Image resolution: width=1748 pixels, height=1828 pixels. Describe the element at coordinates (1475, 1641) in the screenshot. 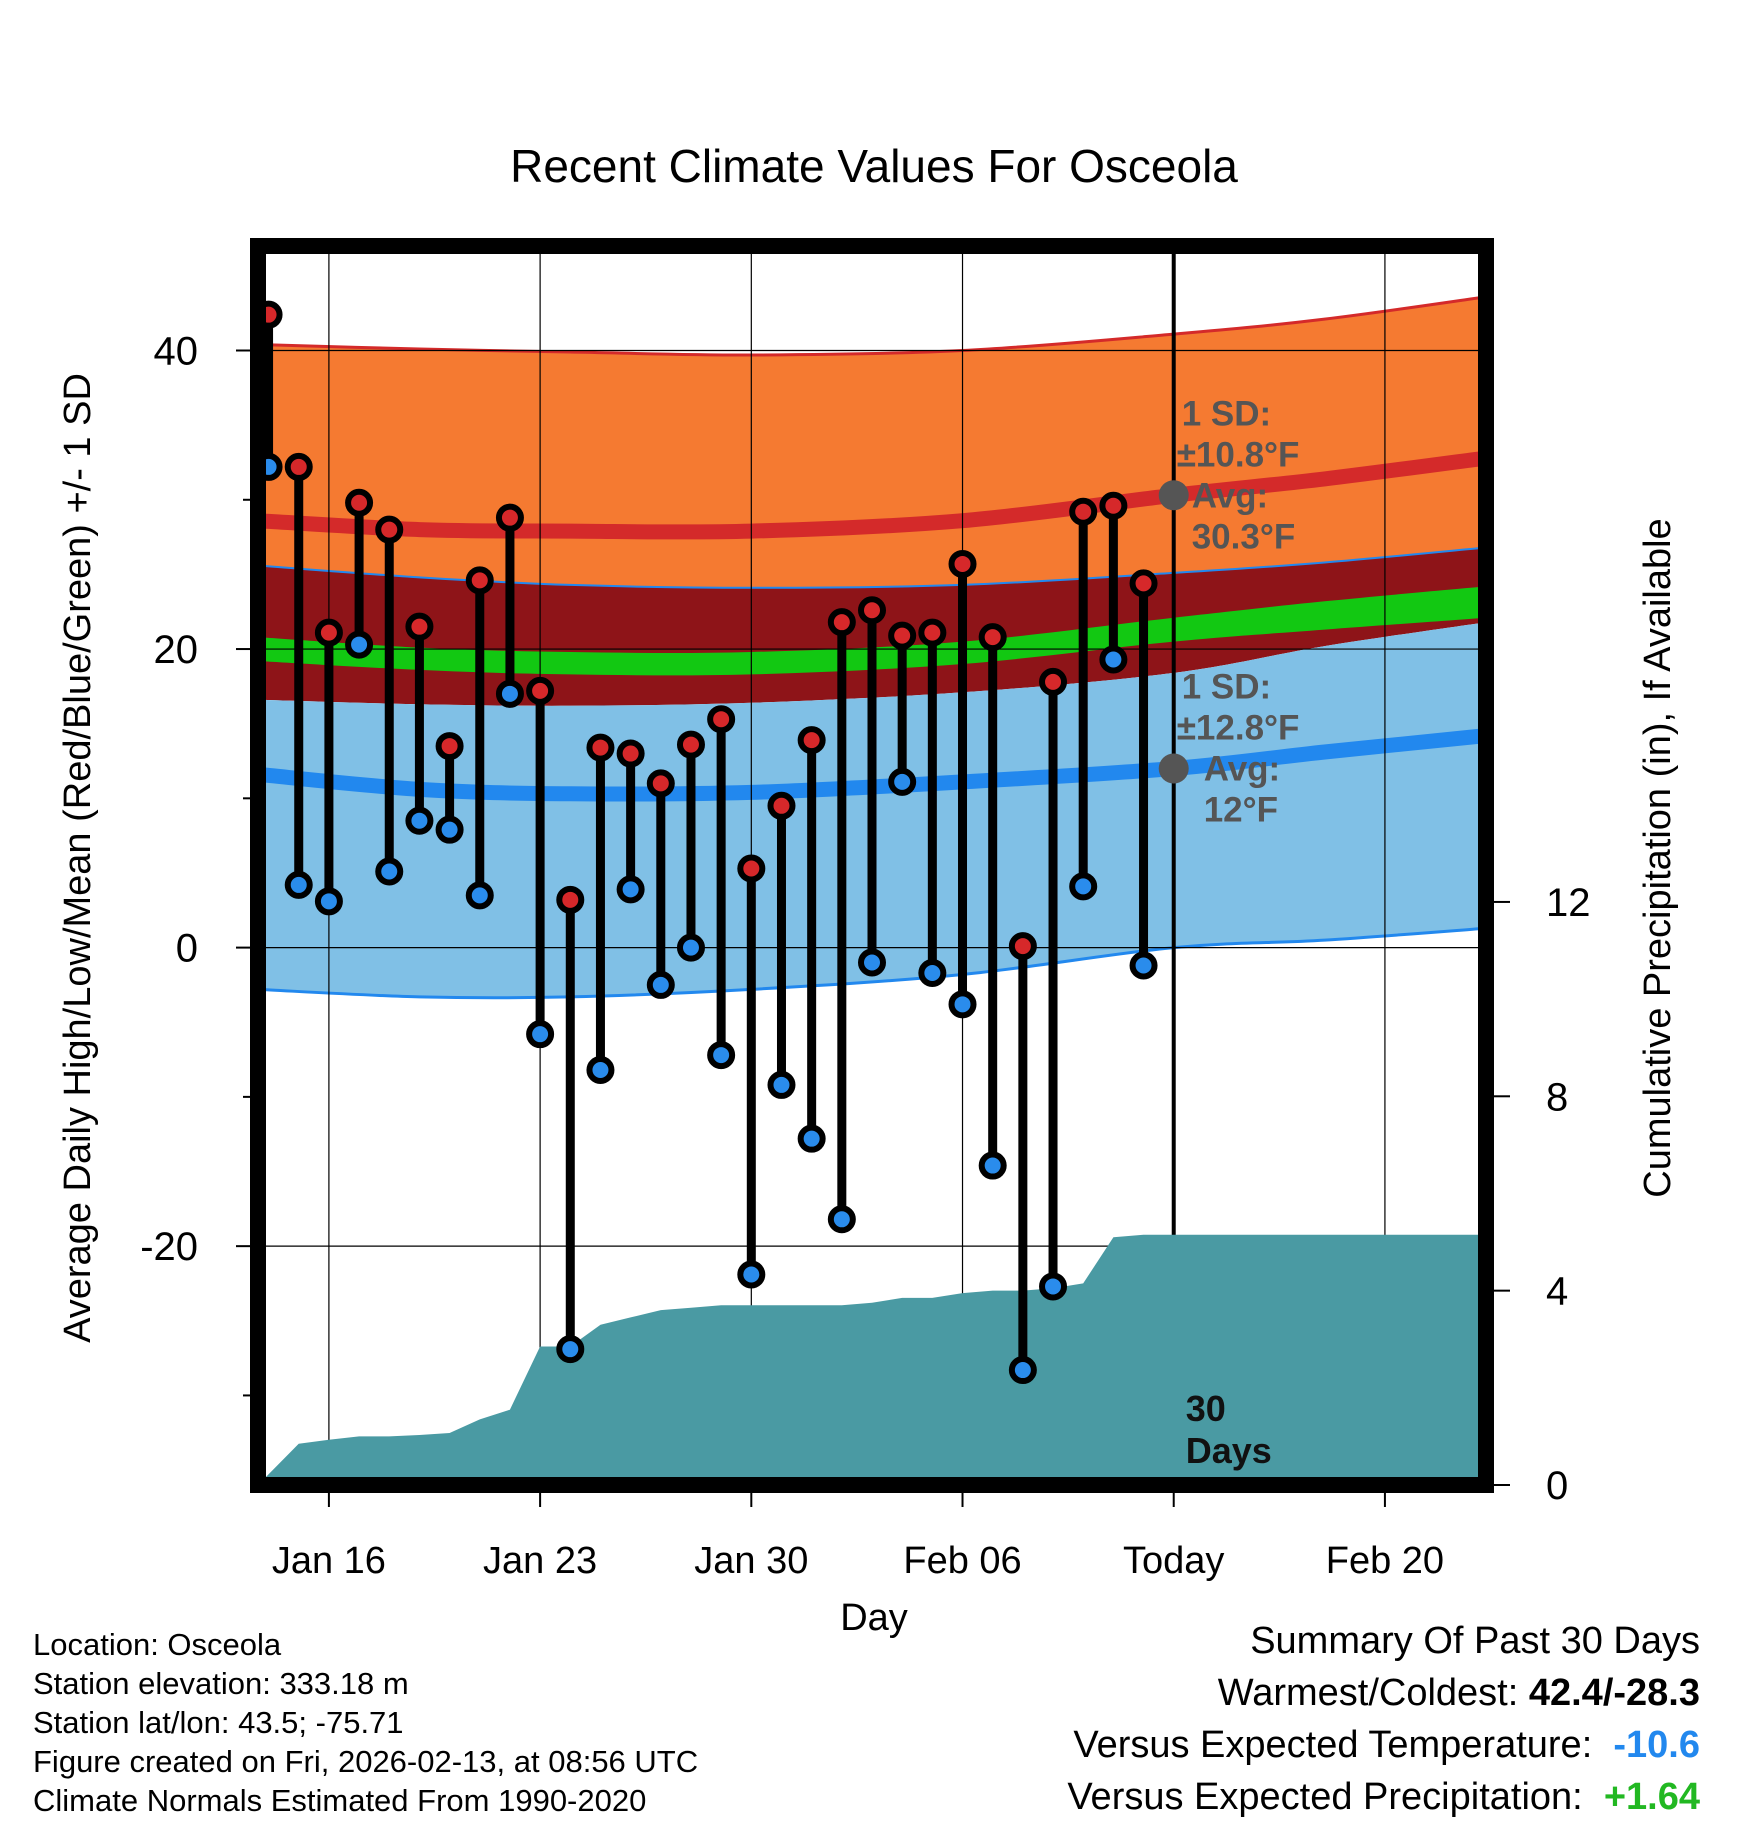

I see `summary-title: Summary Of Past 30 Days` at that location.